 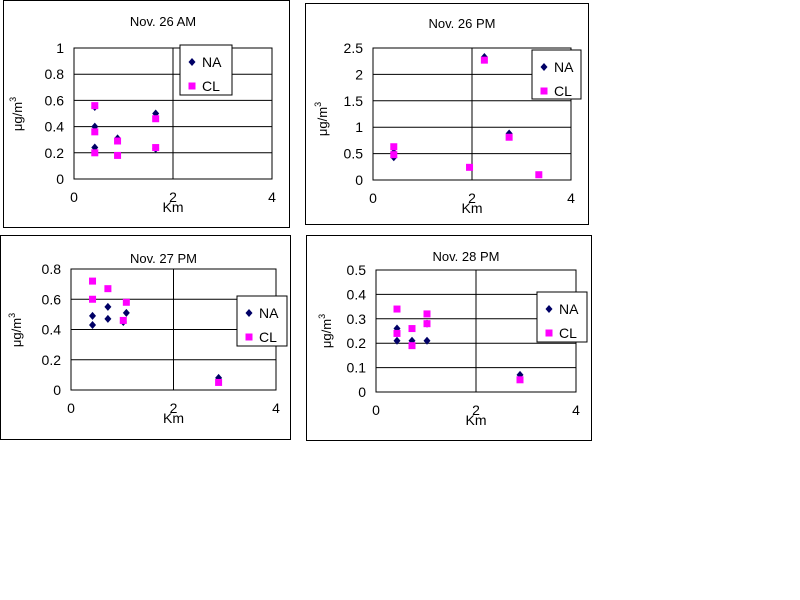 I want to click on y-tick-label: 2.5, so click(x=354, y=48).